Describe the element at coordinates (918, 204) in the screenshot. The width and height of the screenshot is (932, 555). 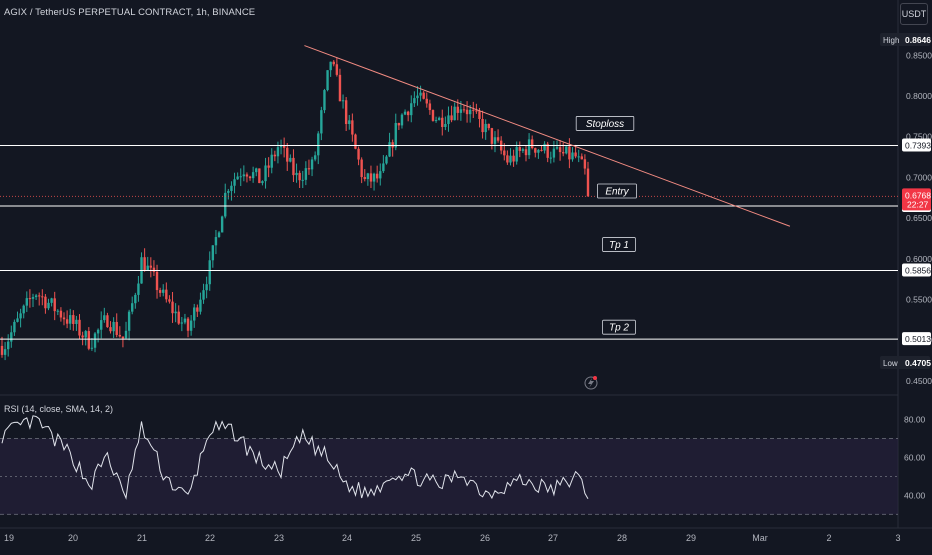
I see `current-price-countdown: 22:27` at that location.